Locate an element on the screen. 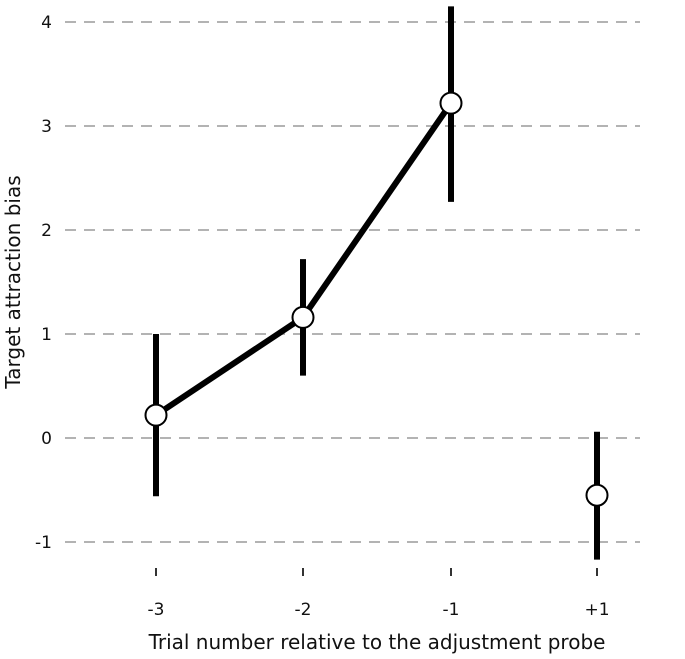  y-tick-label: -1 is located at coordinates (43, 543).